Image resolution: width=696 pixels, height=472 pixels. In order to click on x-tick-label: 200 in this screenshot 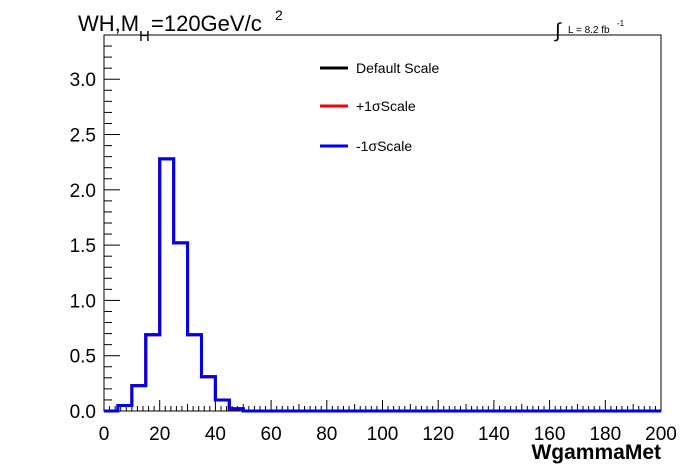, I will do `click(661, 434)`.